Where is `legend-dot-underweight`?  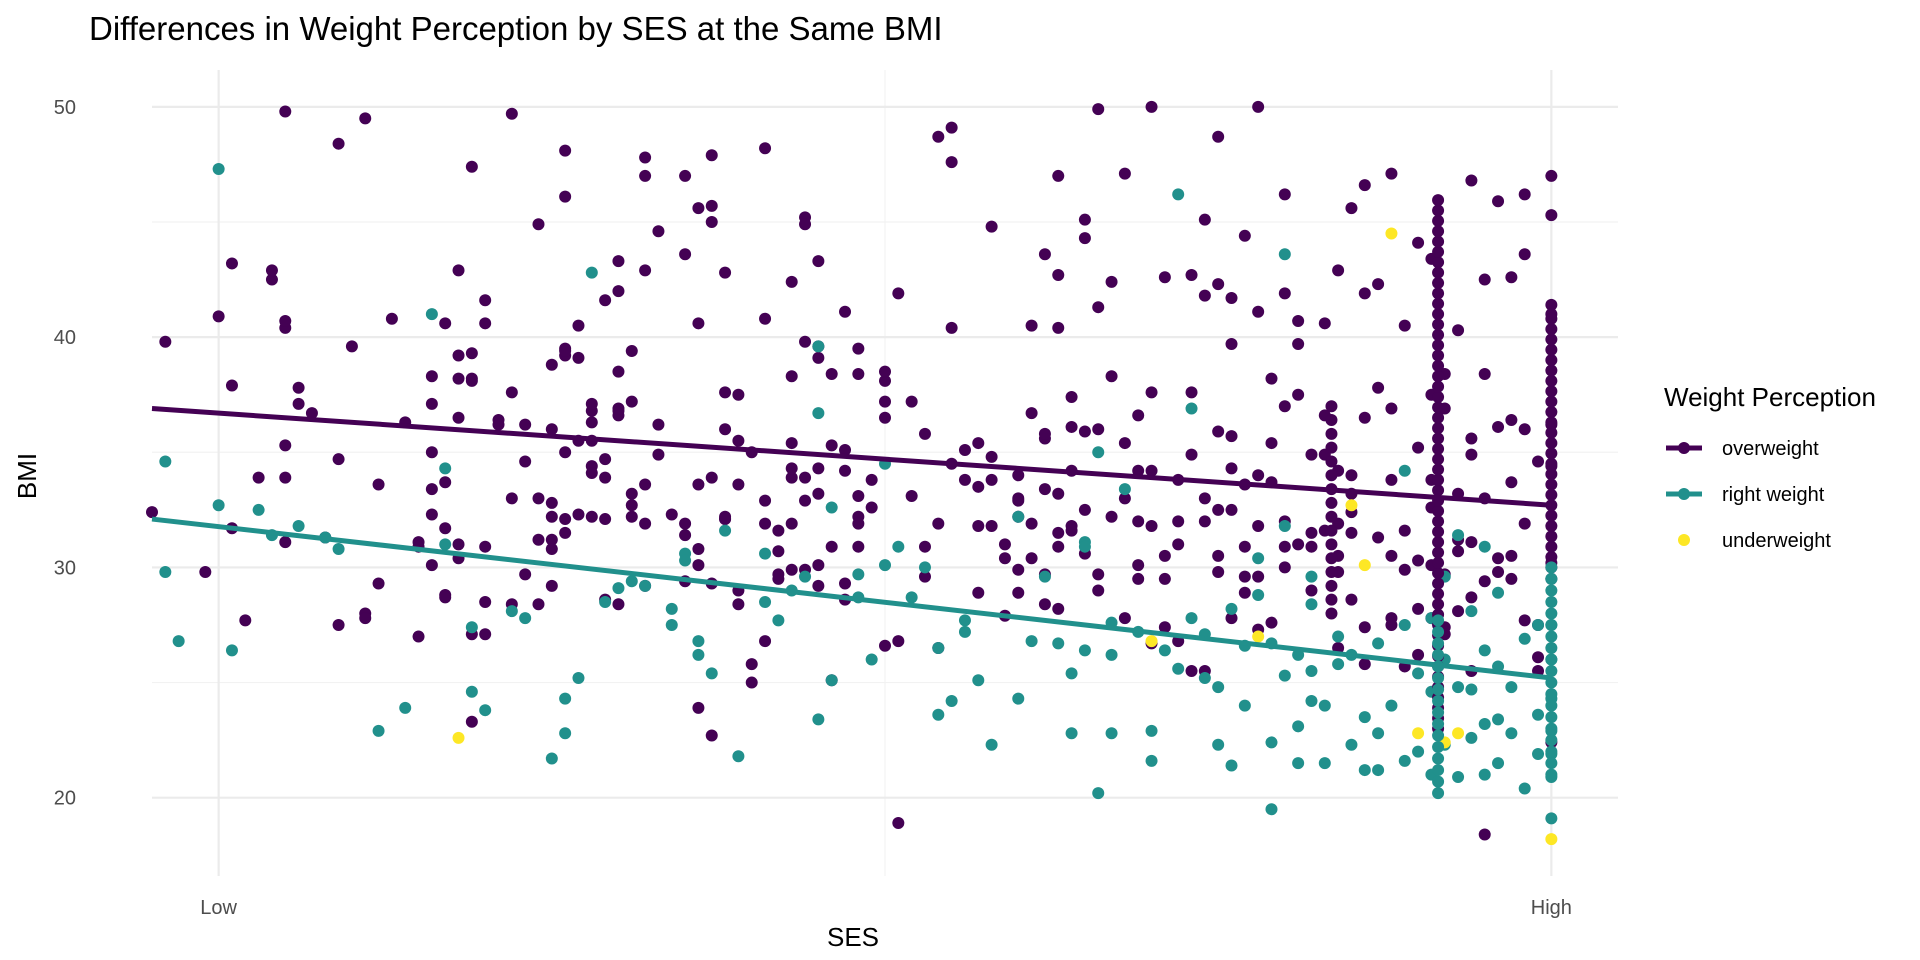 legend-dot-underweight is located at coordinates (1684, 540).